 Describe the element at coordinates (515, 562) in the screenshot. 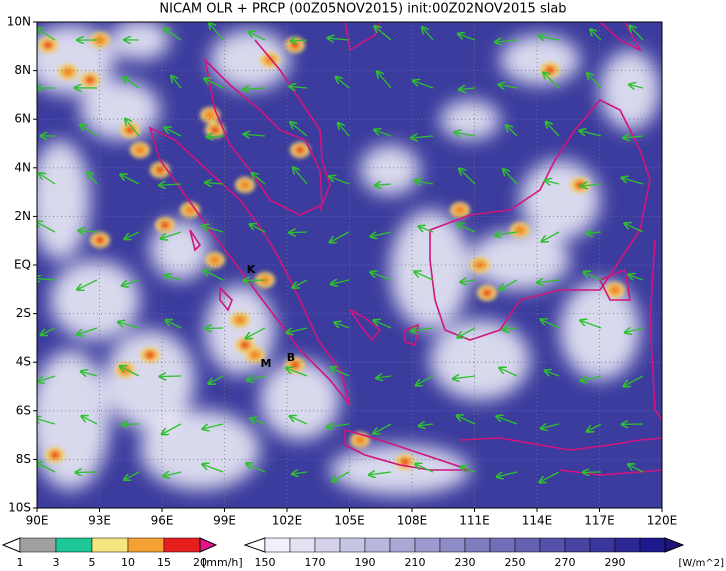

I see `colorbar-label: 250` at that location.